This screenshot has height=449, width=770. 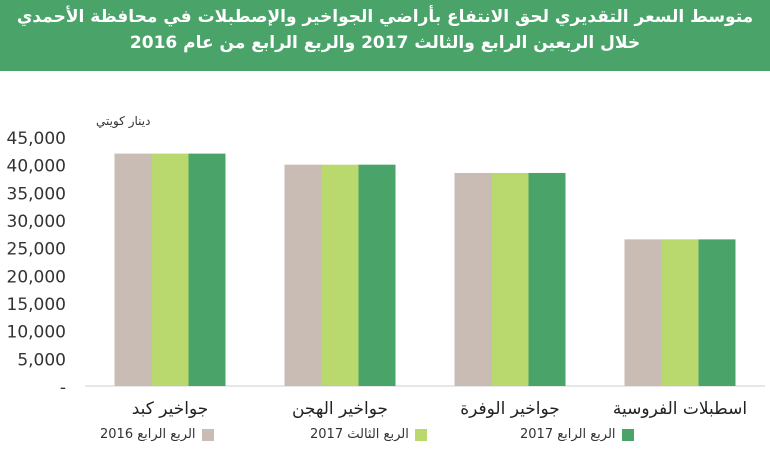 What do you see at coordinates (123, 121) in the screenshot?
I see `y-axis-title: دينار كويتي` at bounding box center [123, 121].